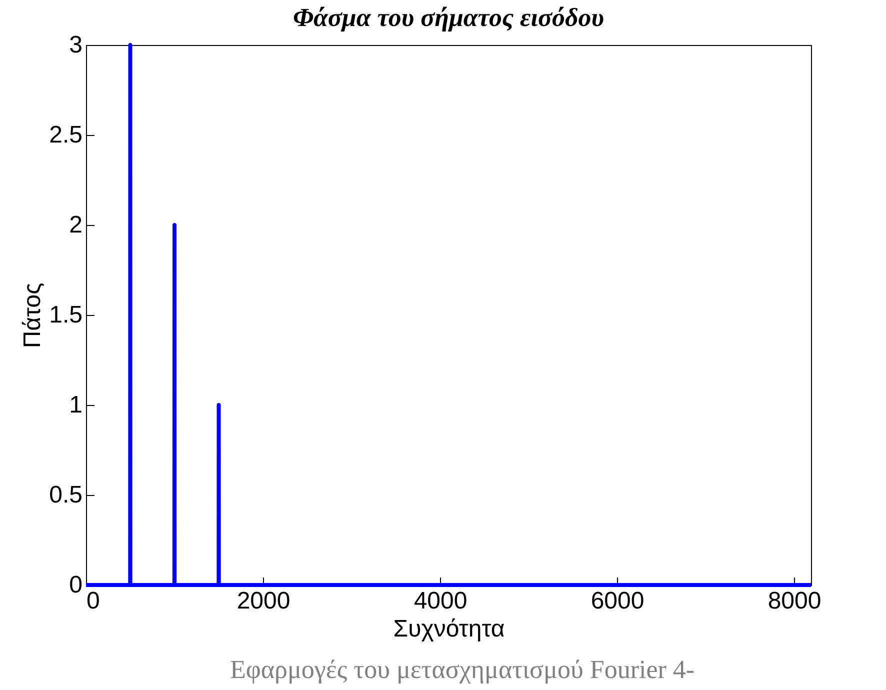  Describe the element at coordinates (65, 495) in the screenshot. I see `y-tick-label: 0.5` at that location.